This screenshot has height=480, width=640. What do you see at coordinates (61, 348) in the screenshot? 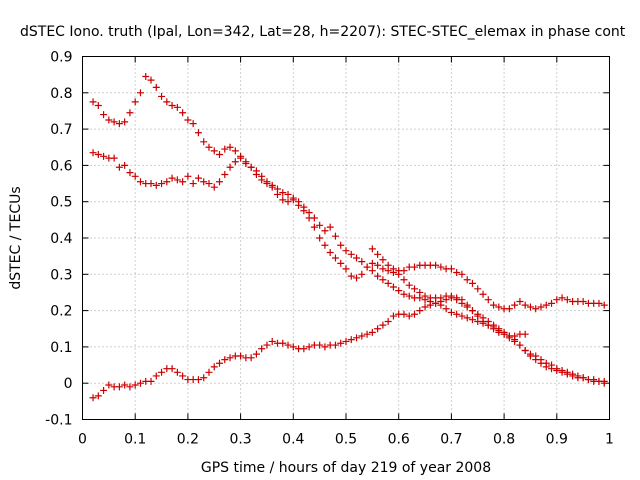
I see `y-tick-label: 0.1` at bounding box center [61, 348].